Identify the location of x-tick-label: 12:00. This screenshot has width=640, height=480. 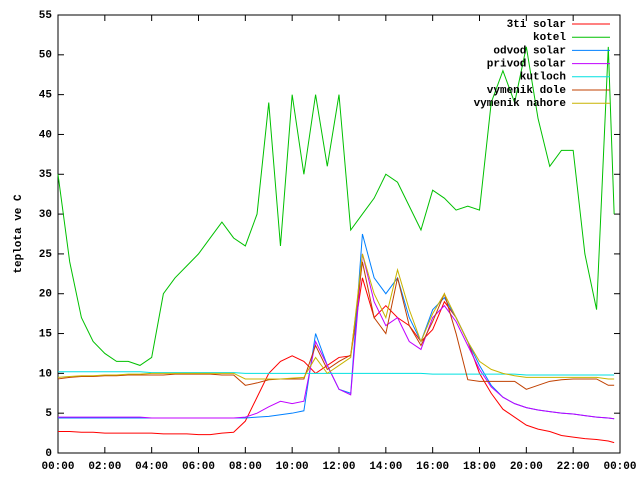
(338, 467).